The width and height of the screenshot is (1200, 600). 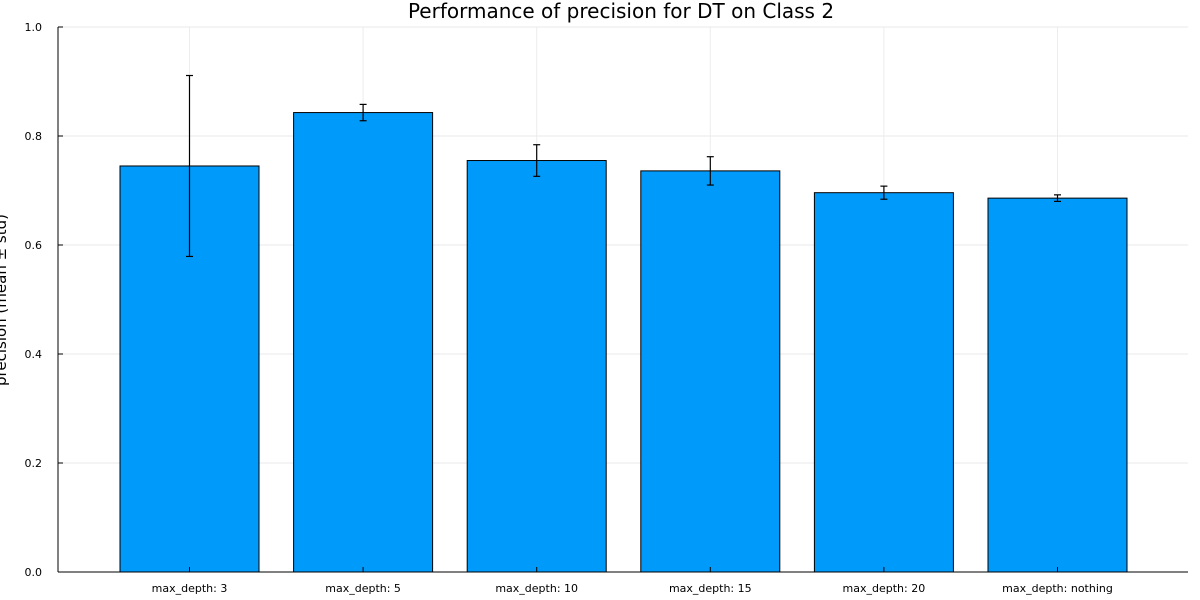 What do you see at coordinates (34, 572) in the screenshot?
I see `y-tick-label: 0.0` at bounding box center [34, 572].